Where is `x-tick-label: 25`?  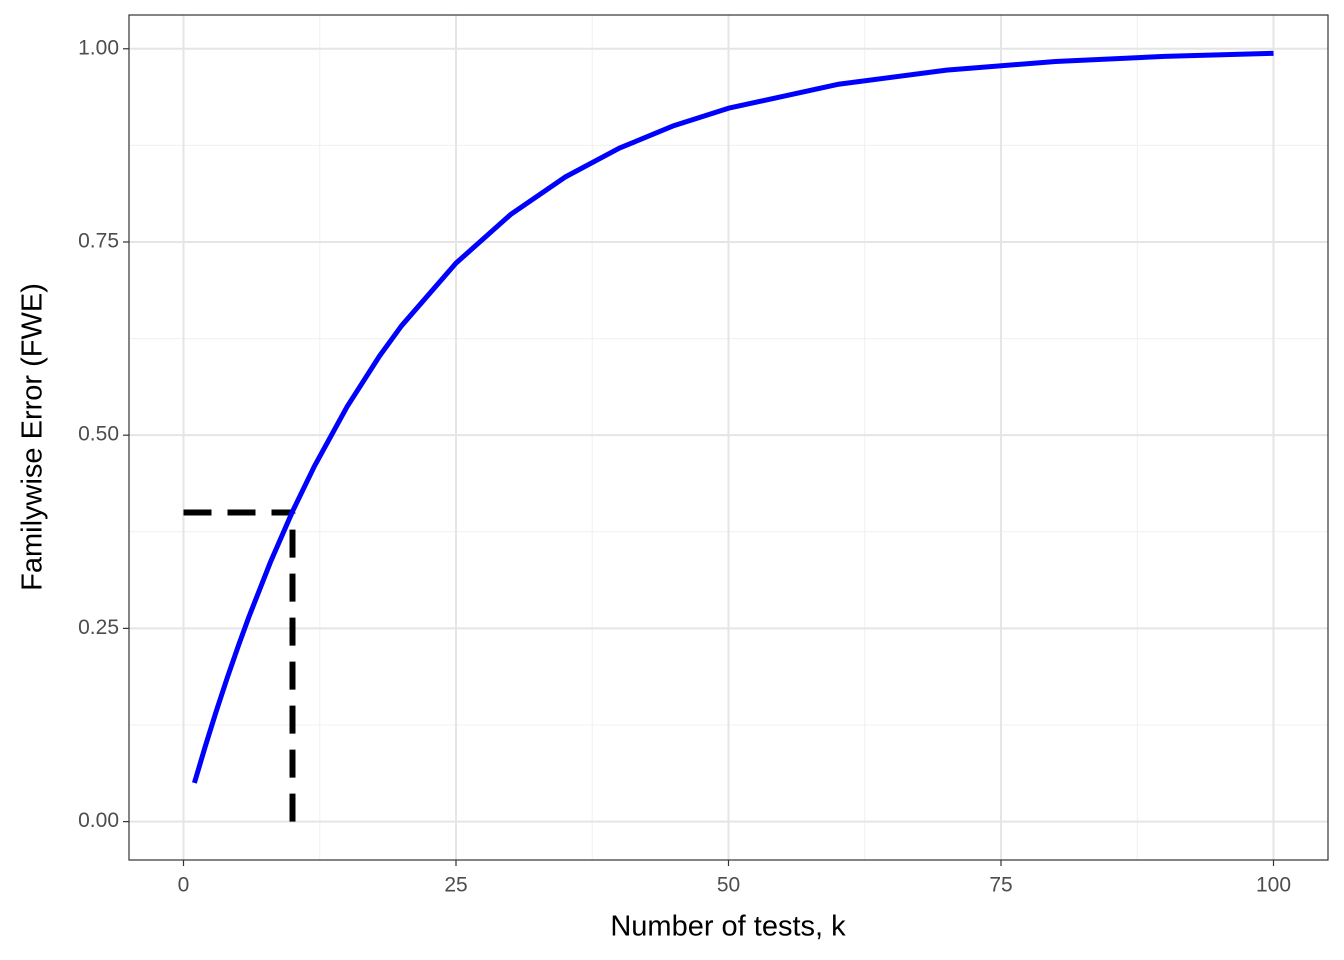 x-tick-label: 25 is located at coordinates (455, 885).